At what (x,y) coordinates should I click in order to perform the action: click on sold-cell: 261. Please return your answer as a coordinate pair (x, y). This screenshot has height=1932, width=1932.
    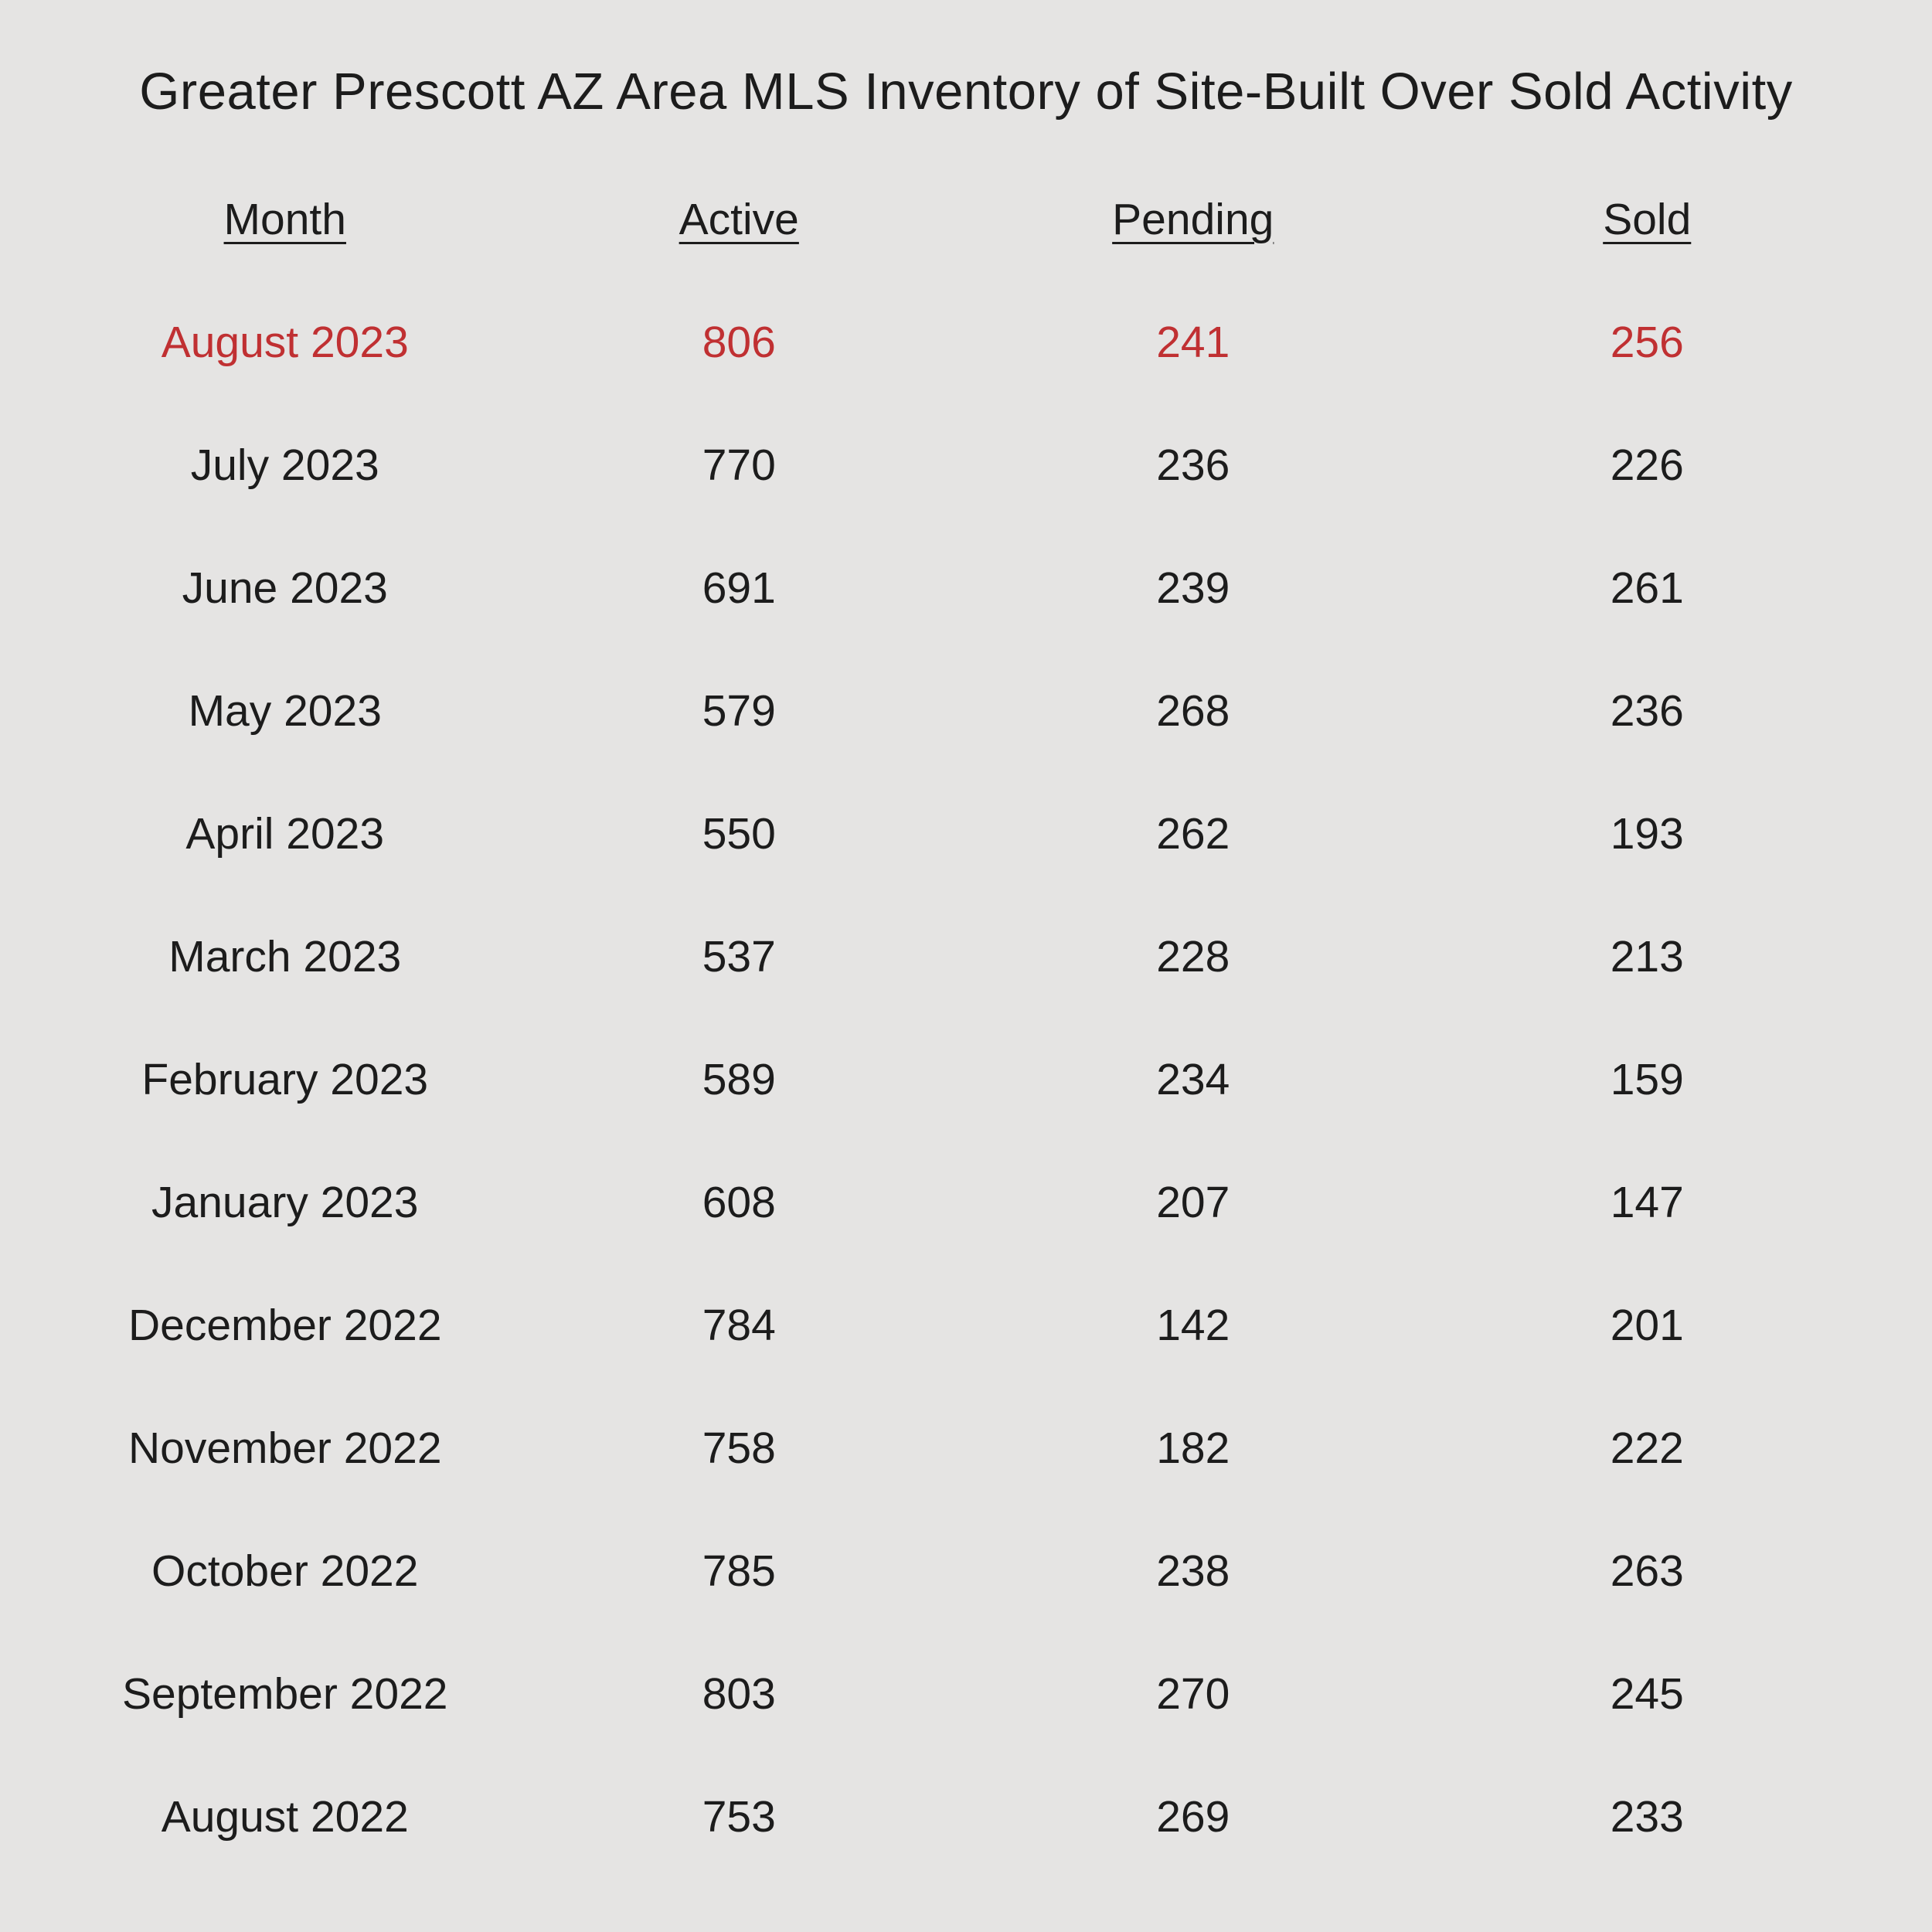
    Looking at the image, I should click on (1647, 588).